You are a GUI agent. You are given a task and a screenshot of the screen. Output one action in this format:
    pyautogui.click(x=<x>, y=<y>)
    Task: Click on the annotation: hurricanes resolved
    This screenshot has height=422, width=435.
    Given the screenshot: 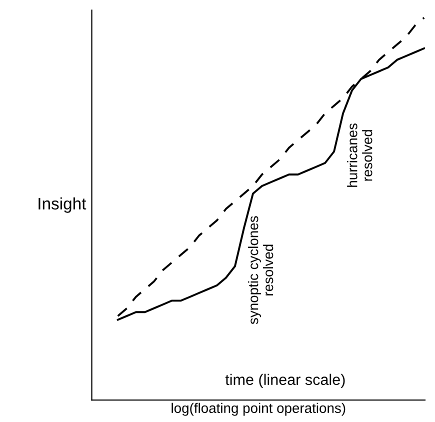 What is the action you would take?
    pyautogui.click(x=359, y=155)
    